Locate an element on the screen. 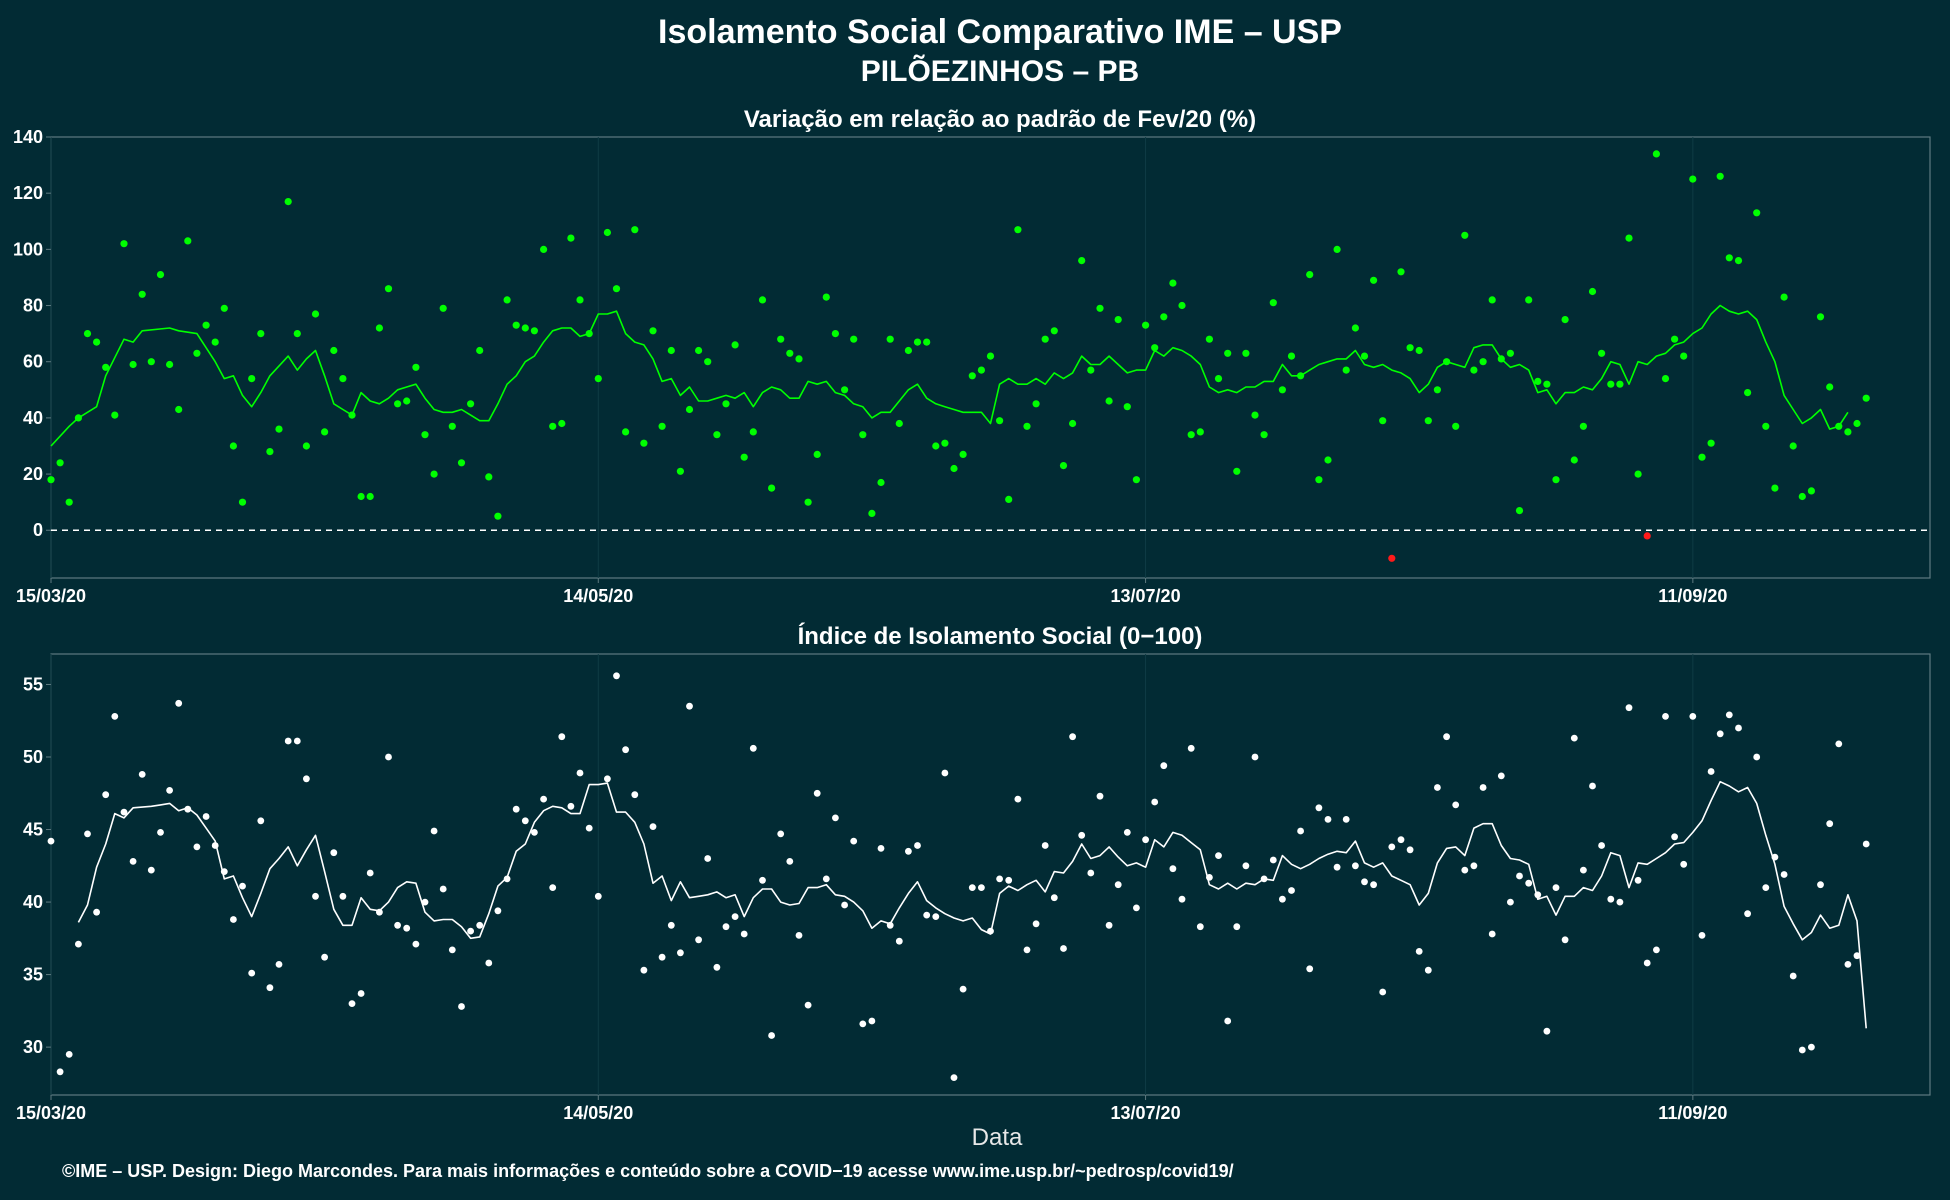 The image size is (1950, 1200). bottom-panel-subtitle: Índice de Isolamento Social (0−100) is located at coordinates (1000, 636).